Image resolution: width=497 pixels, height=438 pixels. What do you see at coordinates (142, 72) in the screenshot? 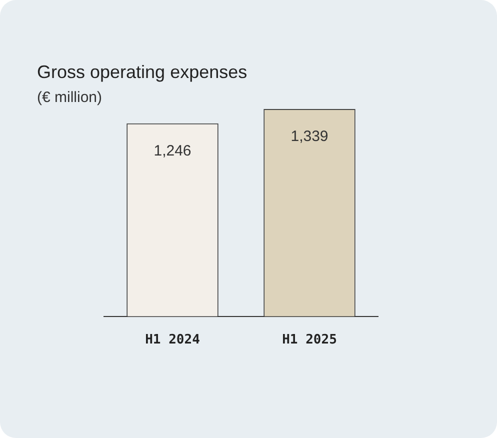
I see `chart-title: Gross operating expenses` at bounding box center [142, 72].